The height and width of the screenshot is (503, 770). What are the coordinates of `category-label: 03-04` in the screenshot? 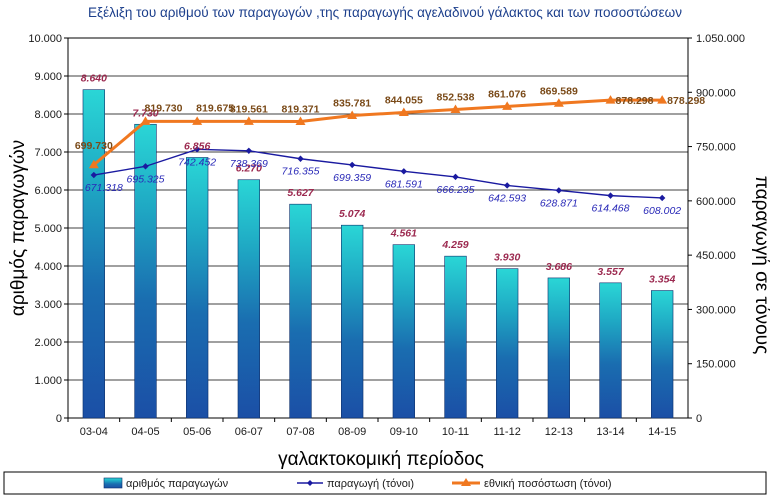 It's located at (94, 432).